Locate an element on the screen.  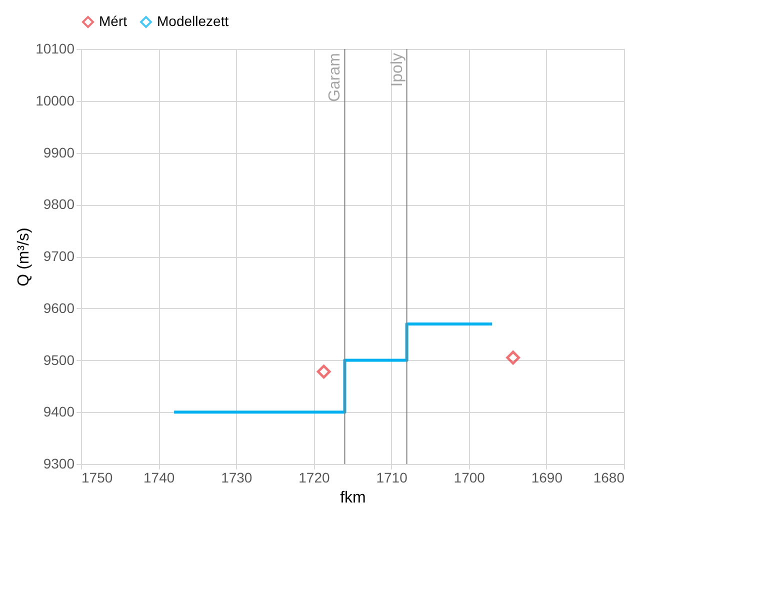
x-tick-label: 1690 is located at coordinates (547, 478).